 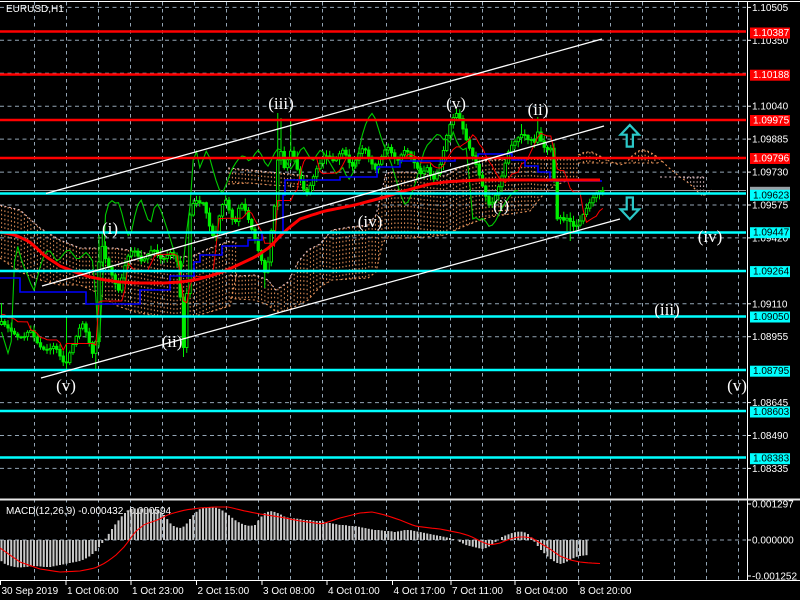 What do you see at coordinates (770, 173) in the screenshot?
I see `svg-text: 1.09730` at bounding box center [770, 173].